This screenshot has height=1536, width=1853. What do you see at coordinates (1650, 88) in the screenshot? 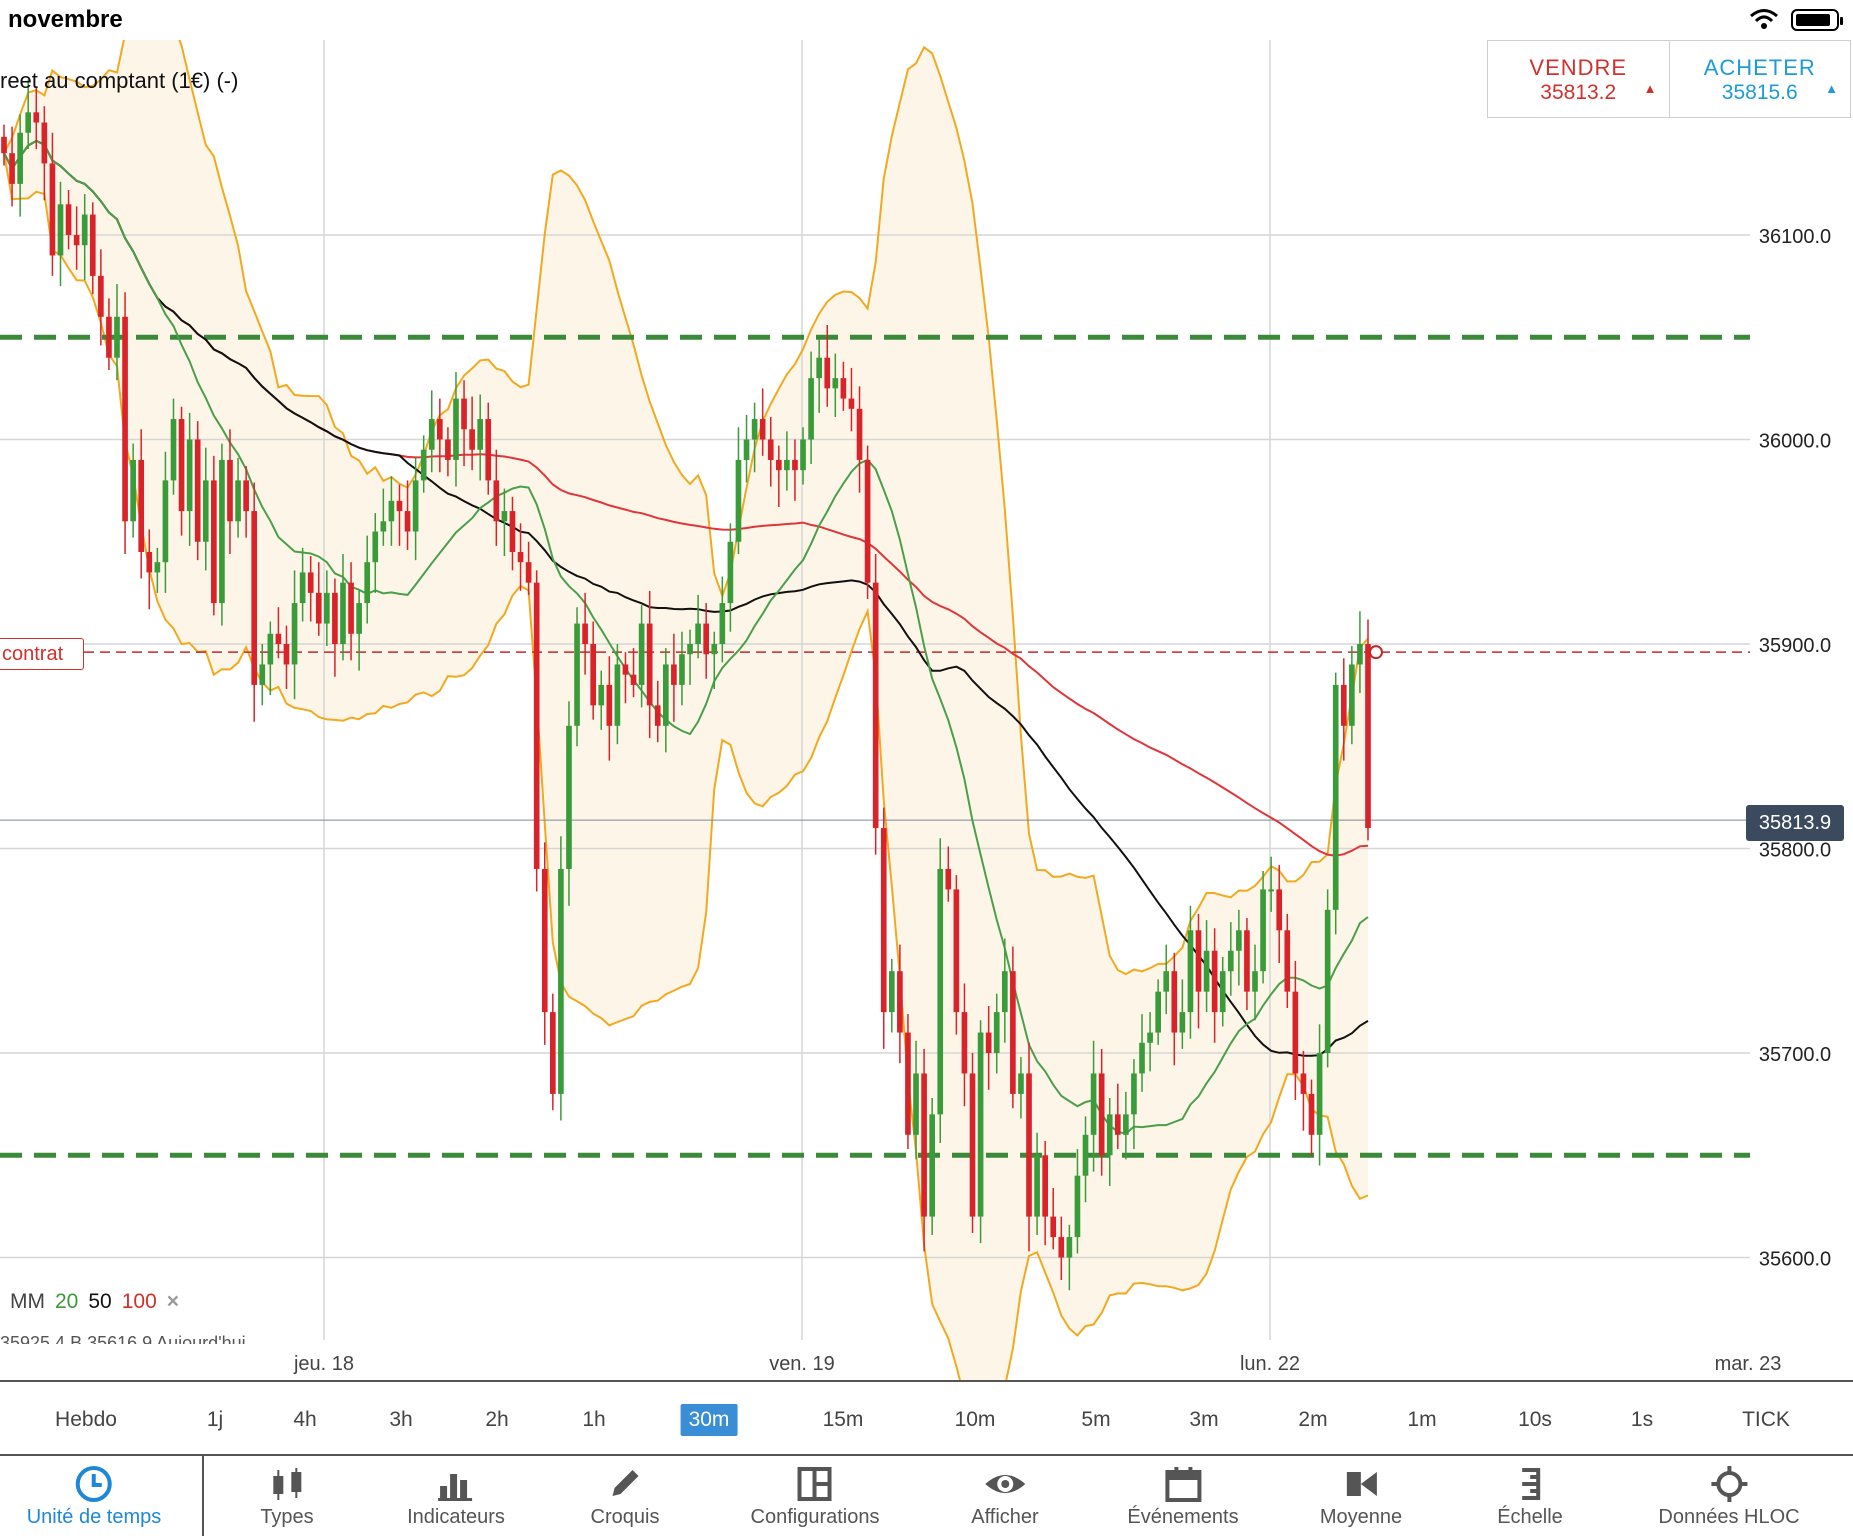
I see `sell-arrow-icon: ▲` at bounding box center [1650, 88].